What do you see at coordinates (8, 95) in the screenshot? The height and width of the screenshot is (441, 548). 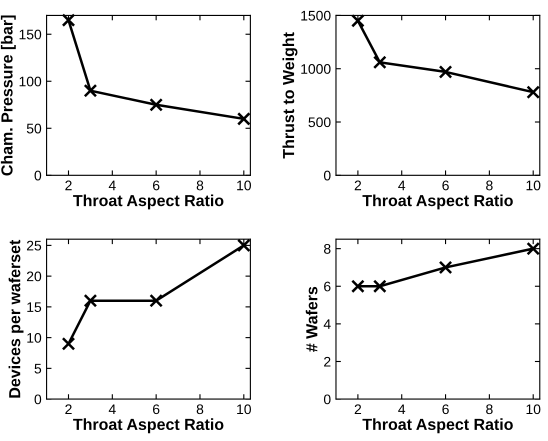 I see `y-axis-title: Cham. Pressure [bar]` at bounding box center [8, 95].